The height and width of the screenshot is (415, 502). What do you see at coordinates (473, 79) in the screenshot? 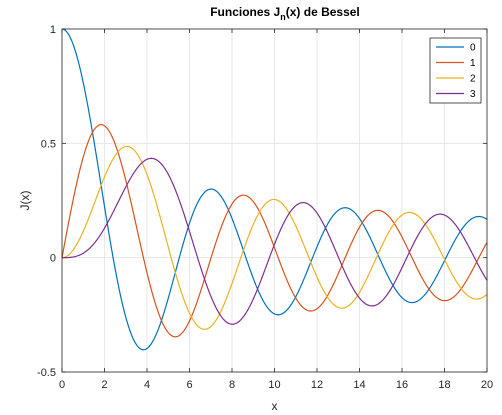
I see `legend-label-2: 2` at bounding box center [473, 79].